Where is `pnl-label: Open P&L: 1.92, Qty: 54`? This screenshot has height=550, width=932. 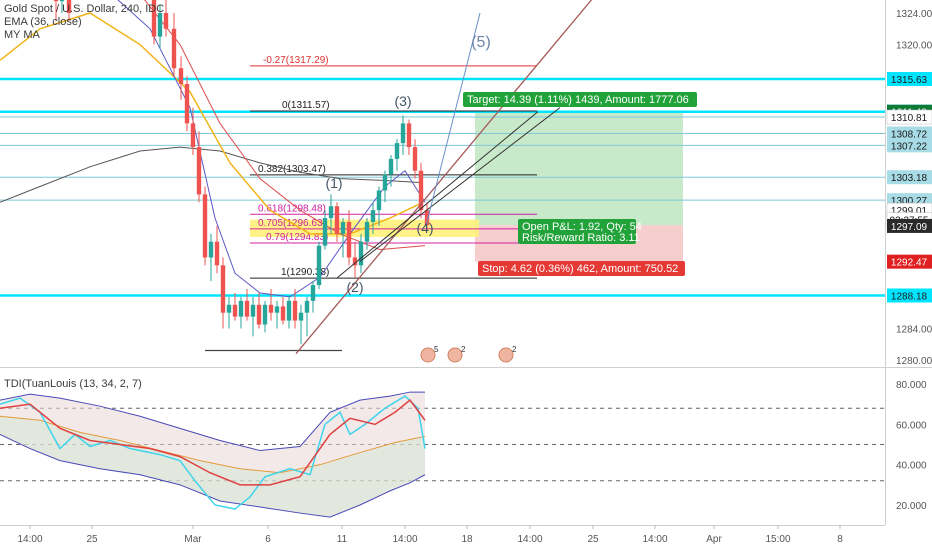
pnl-label: Open P&L: 1.92, Qty: 54 is located at coordinates (582, 227).